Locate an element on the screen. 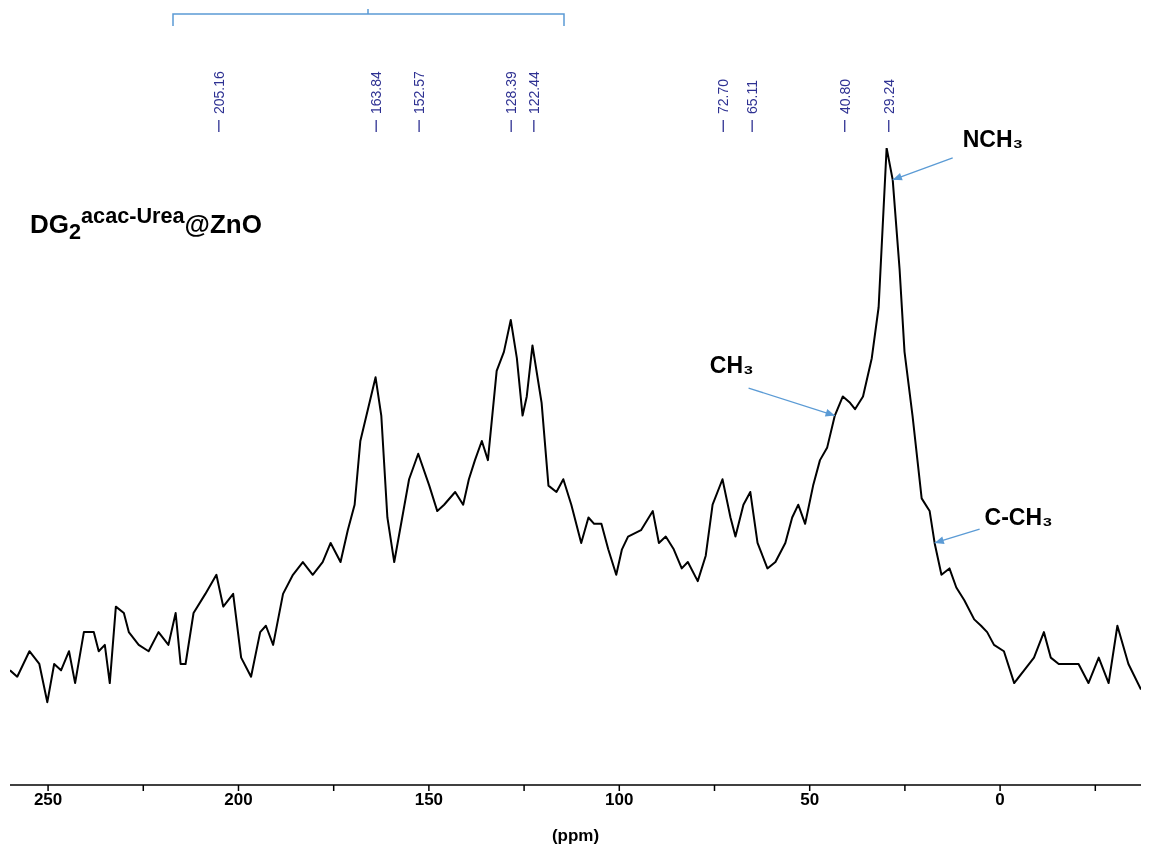  ref-line-label: 65.11 is located at coordinates (752, 97).